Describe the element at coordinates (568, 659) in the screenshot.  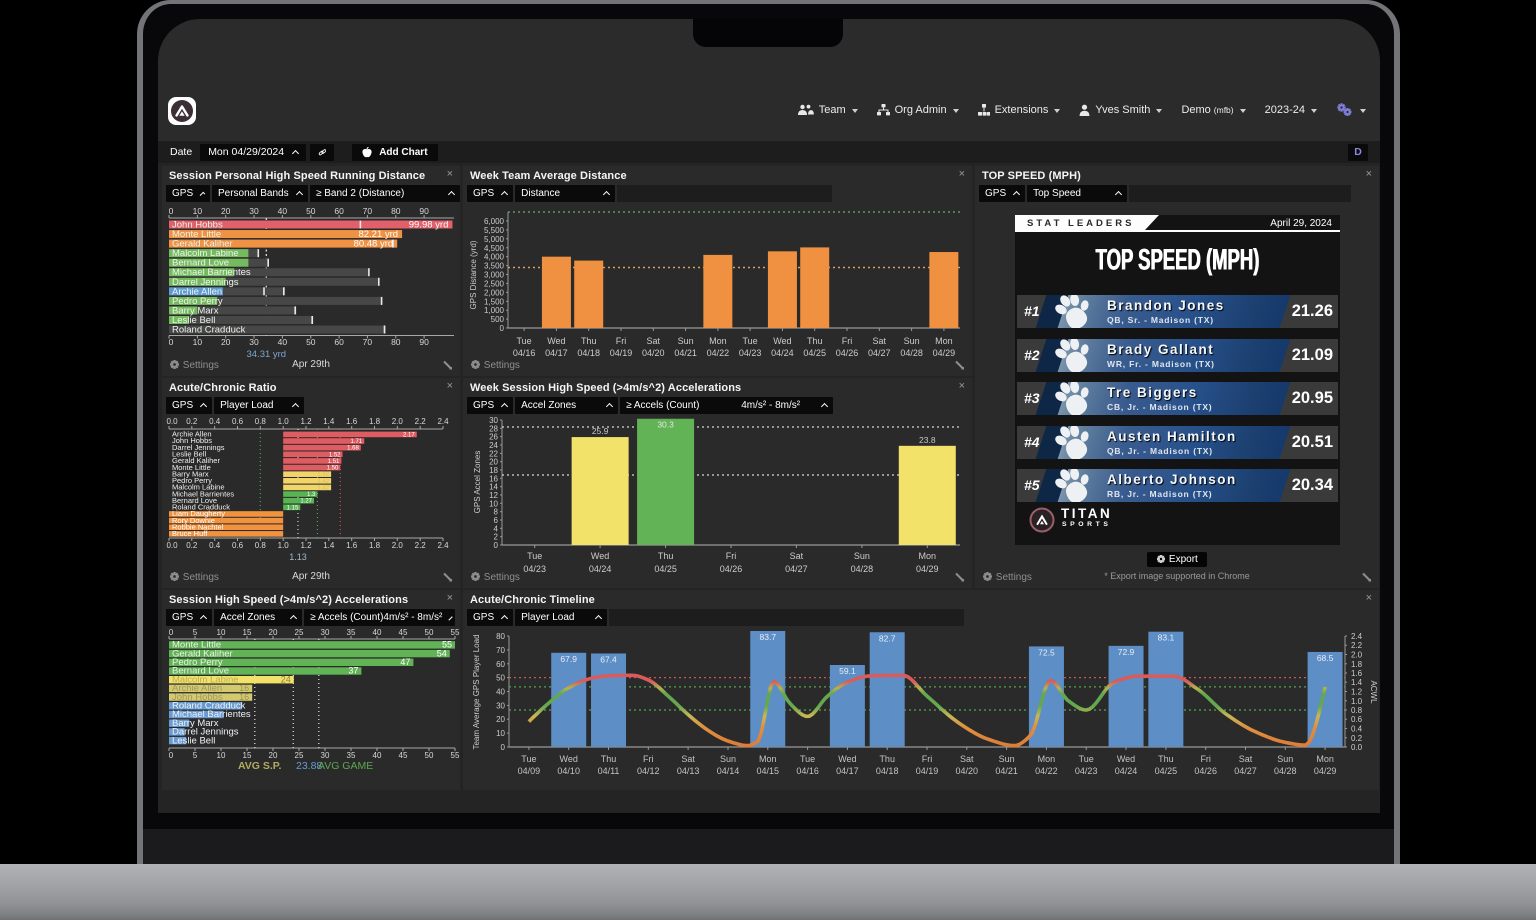
I see `svg-text: 67.9` at that location.